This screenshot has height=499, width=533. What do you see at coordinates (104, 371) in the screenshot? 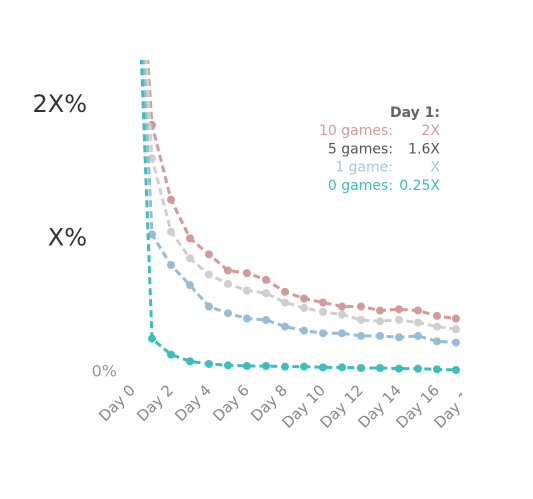
I see `y-tick-label: 0%` at bounding box center [104, 371].